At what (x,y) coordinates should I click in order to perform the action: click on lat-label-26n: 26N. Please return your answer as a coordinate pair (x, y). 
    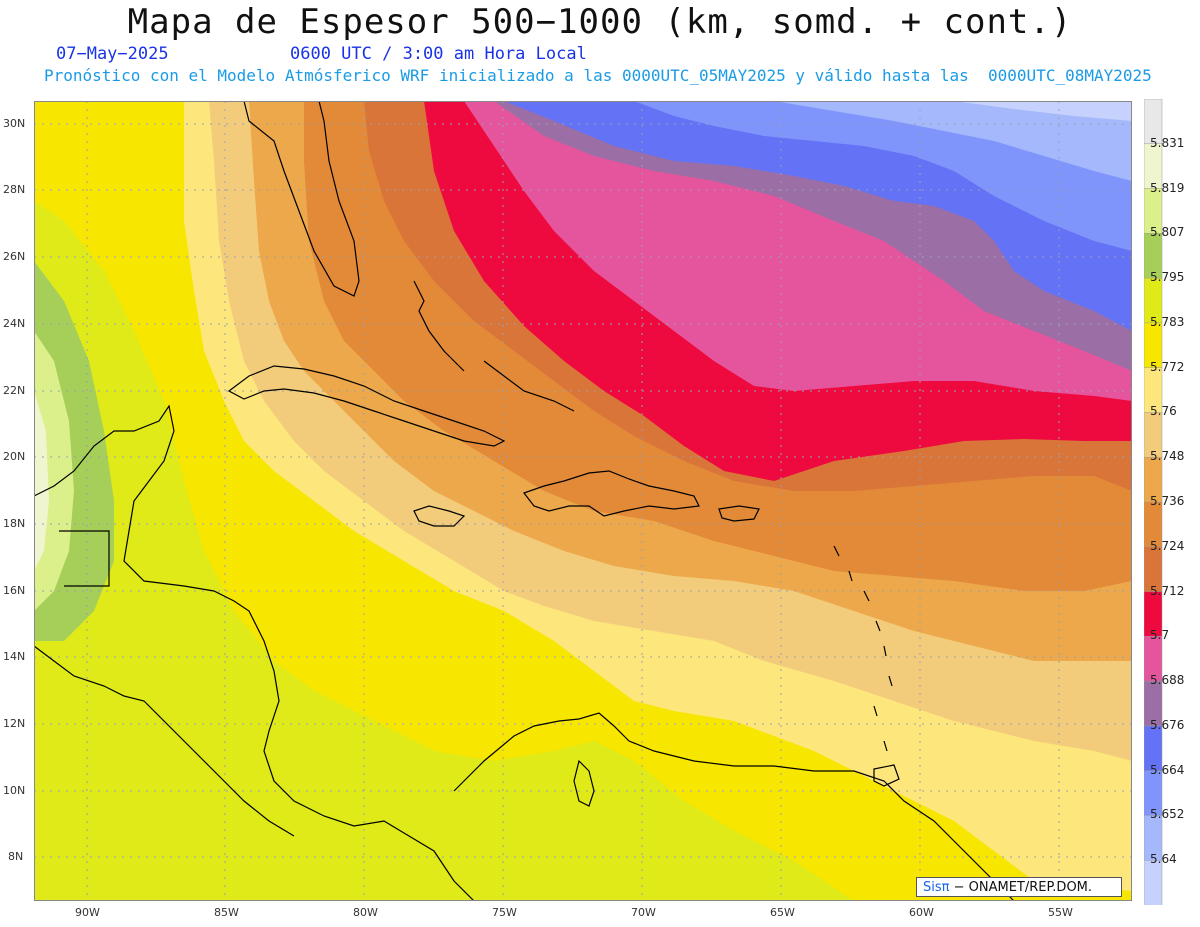
    Looking at the image, I should click on (14, 256).